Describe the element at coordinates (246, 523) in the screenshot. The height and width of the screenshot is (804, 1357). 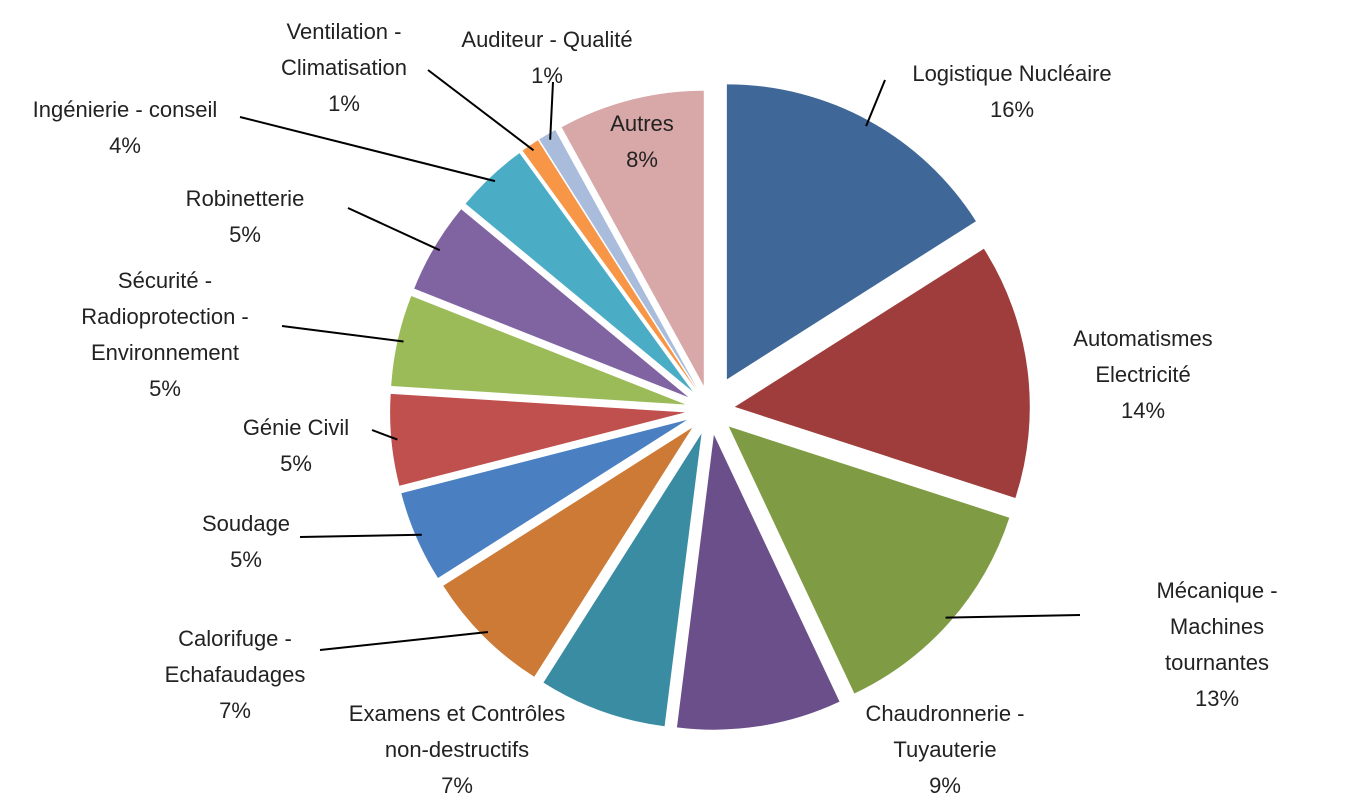
I see `category-label: Soudage` at that location.